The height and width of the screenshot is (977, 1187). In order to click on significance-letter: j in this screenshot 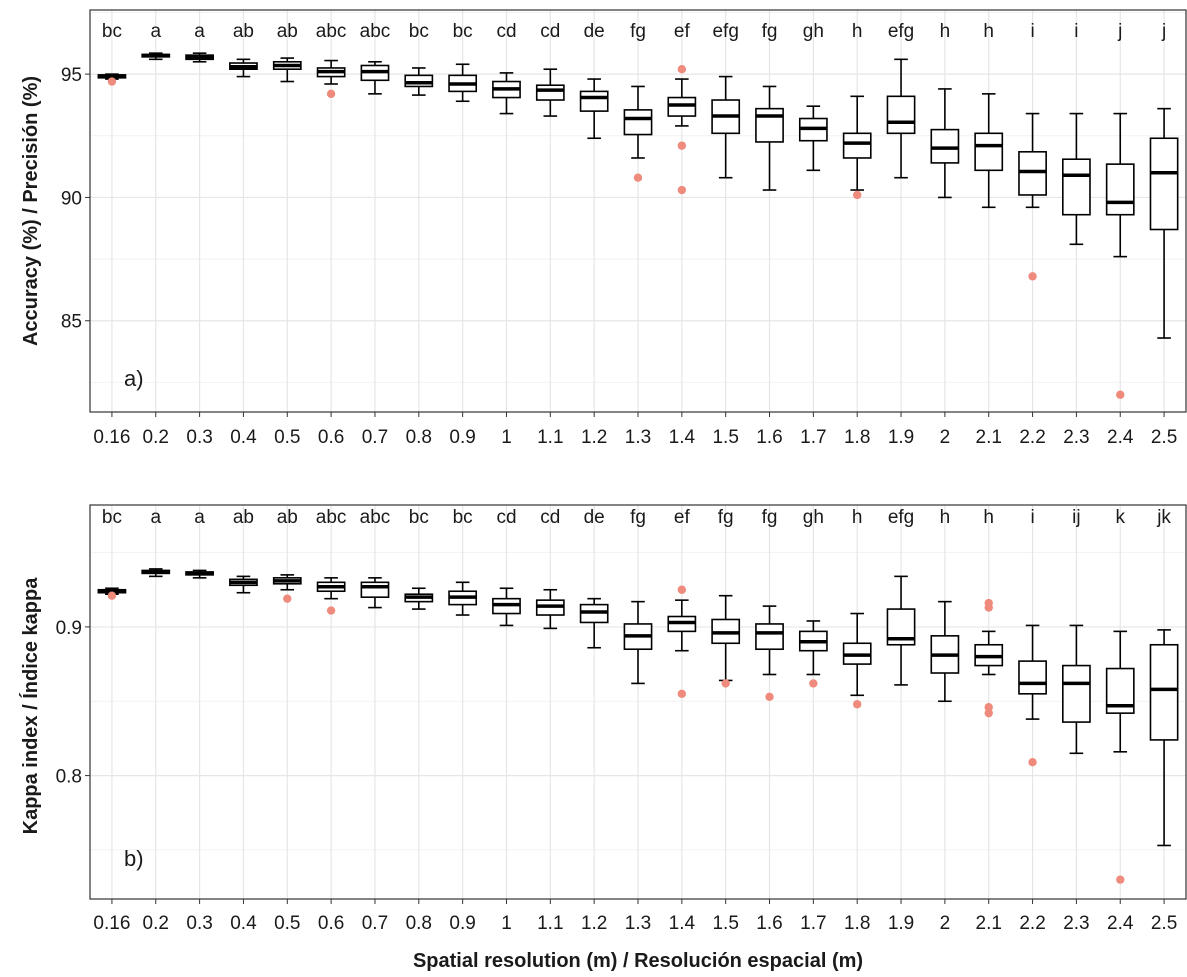, I will do `click(1119, 31)`.